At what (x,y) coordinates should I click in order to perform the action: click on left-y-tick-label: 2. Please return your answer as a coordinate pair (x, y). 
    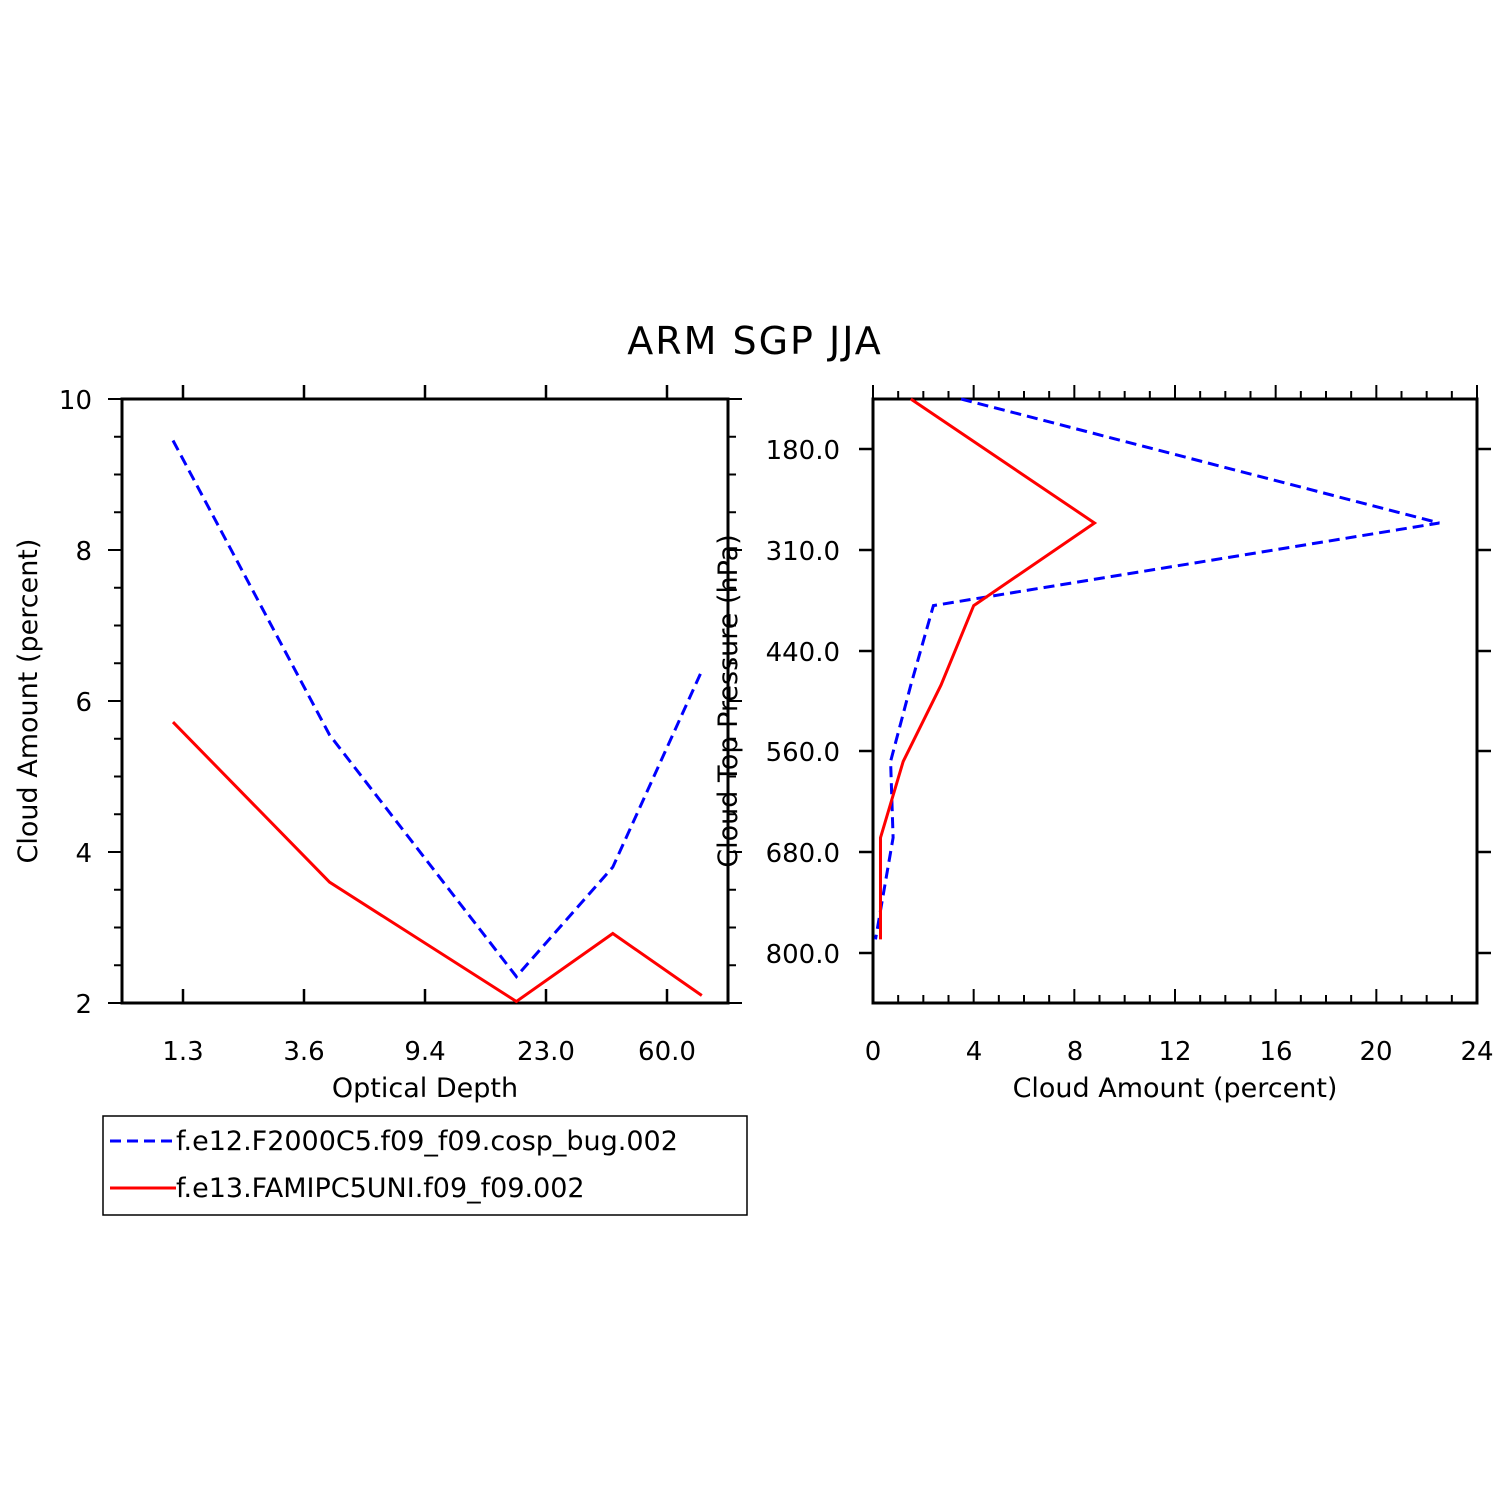
    Looking at the image, I should click on (83, 1005).